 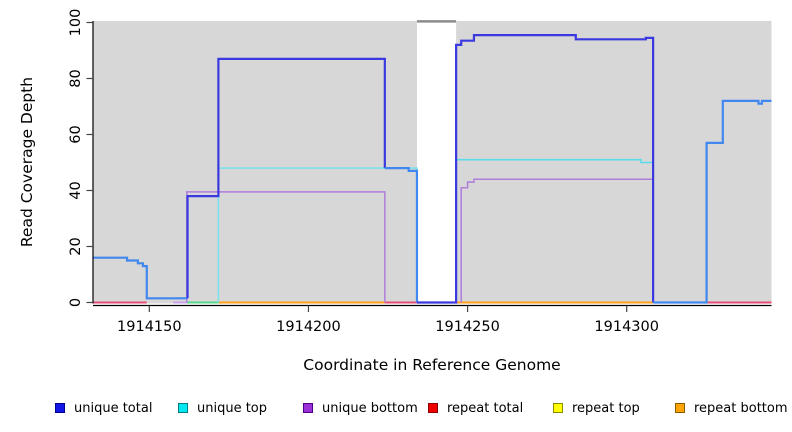 What do you see at coordinates (60, 408) in the screenshot?
I see `legend-swatch-unique-total-icon` at bounding box center [60, 408].